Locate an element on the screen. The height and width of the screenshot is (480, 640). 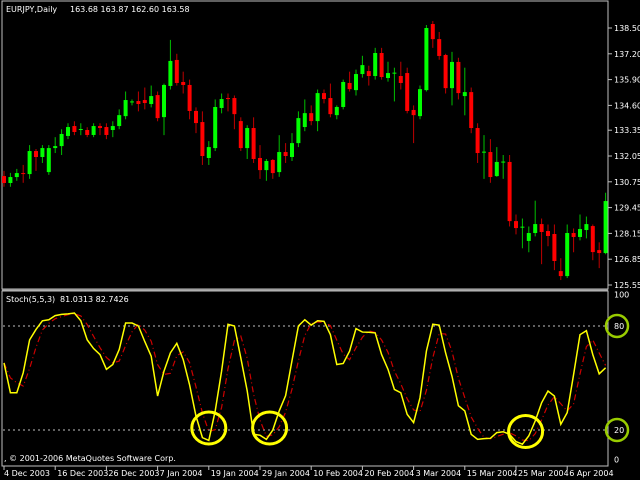
date-tick-label: 16 Dec 2003 is located at coordinates (82, 473).